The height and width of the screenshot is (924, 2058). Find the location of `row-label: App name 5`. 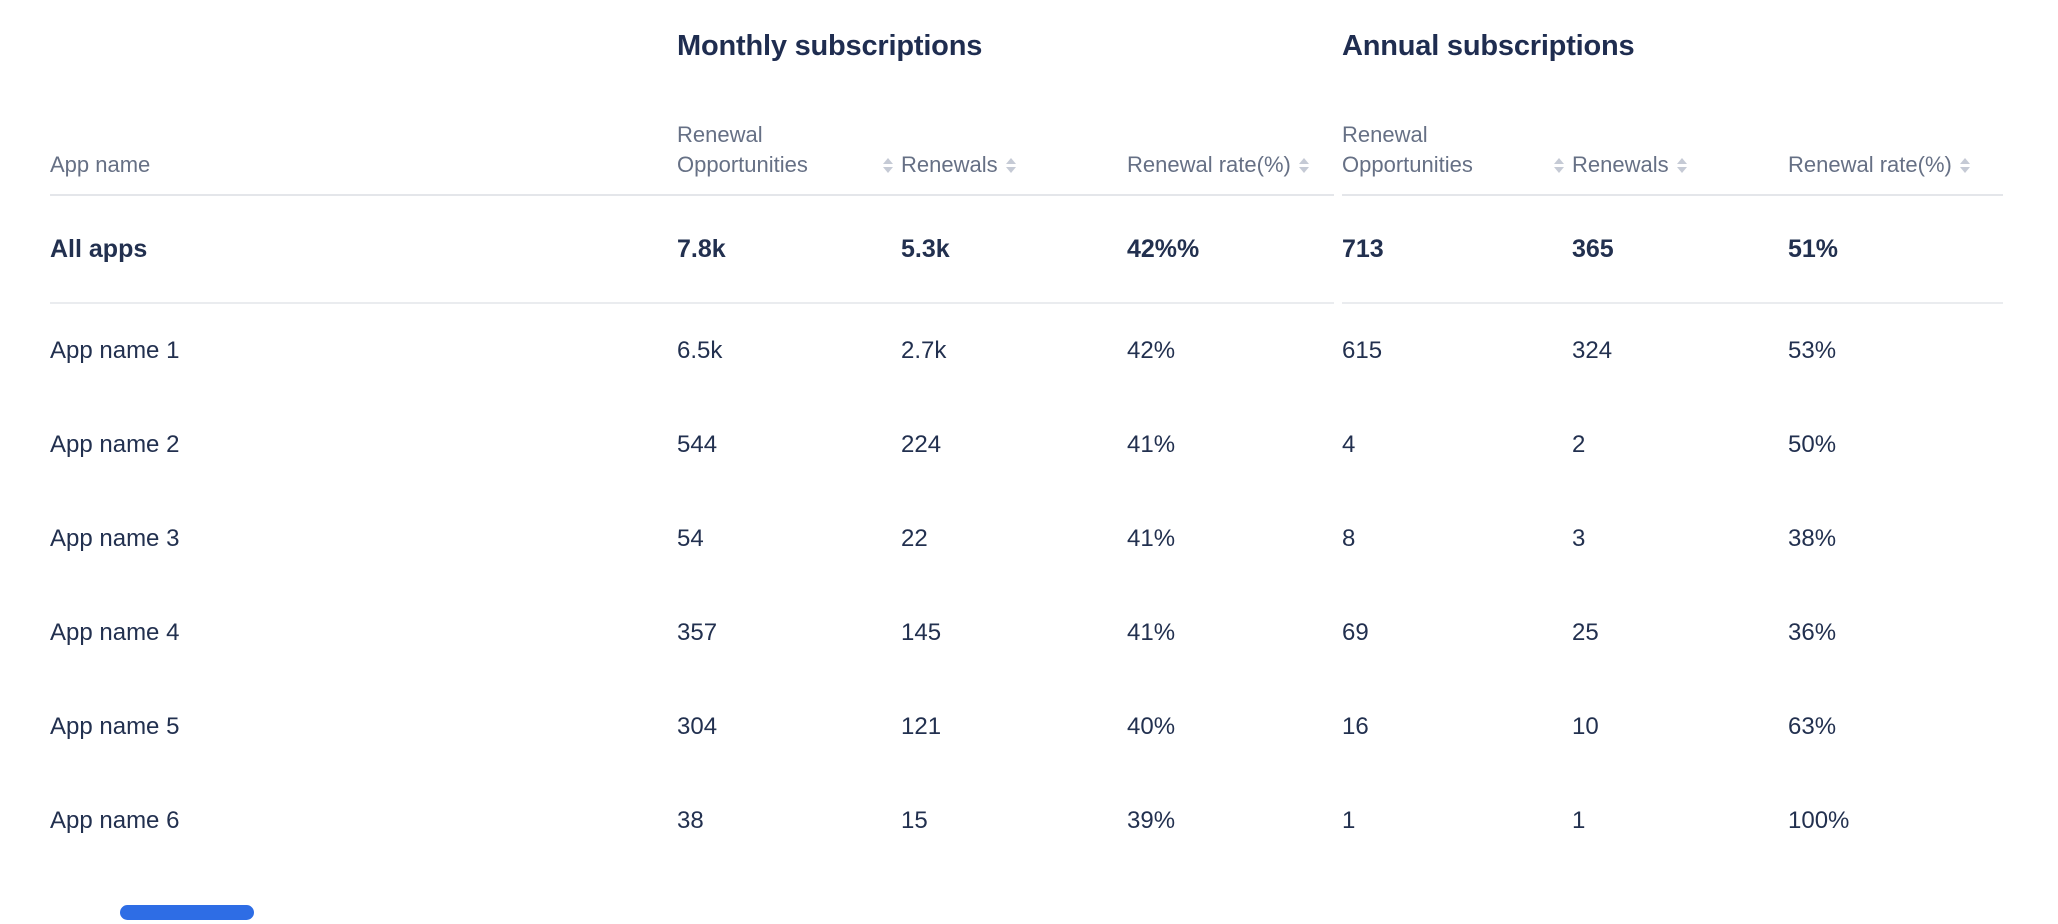

row-label: App name 5 is located at coordinates (115, 726).